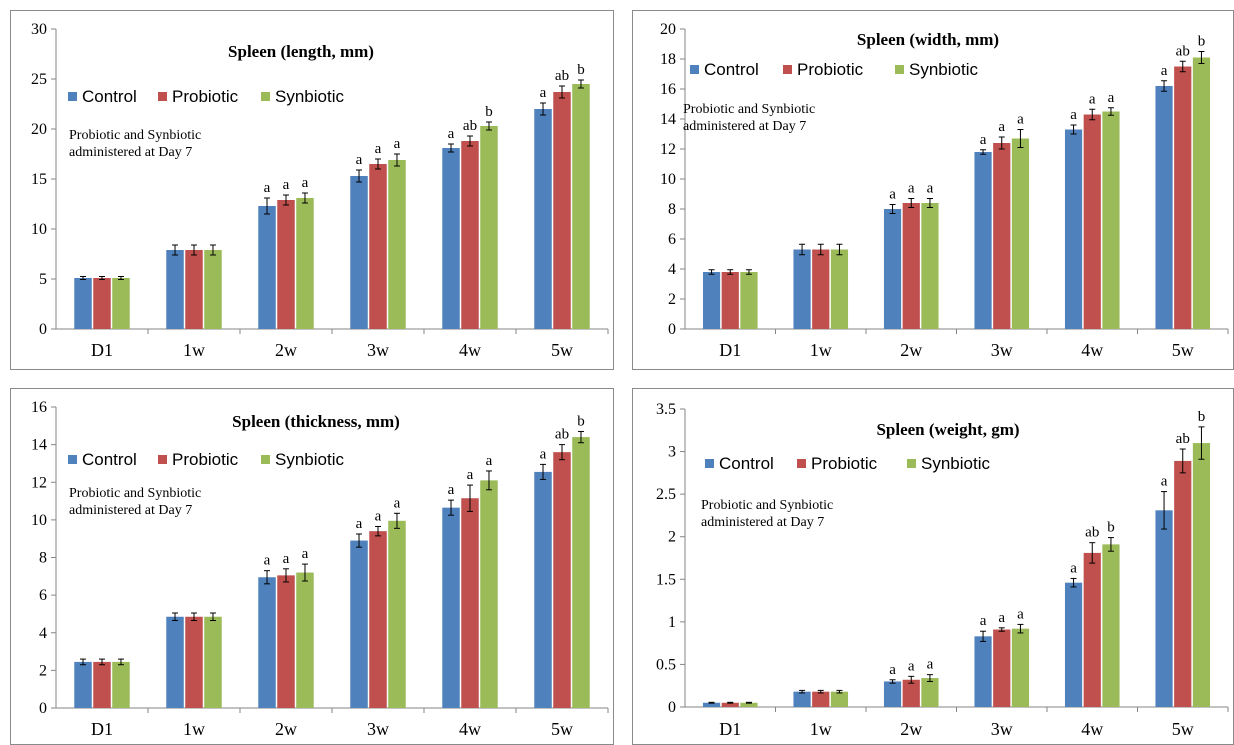 The image size is (1234, 745). I want to click on y-tick-label: 12, so click(39, 482).